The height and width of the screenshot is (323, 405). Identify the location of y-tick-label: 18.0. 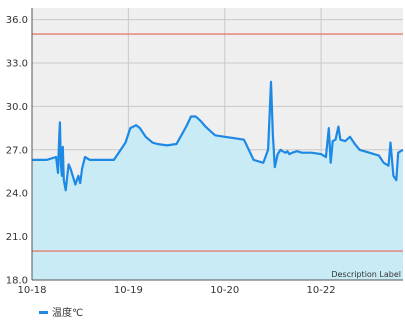
(17, 281).